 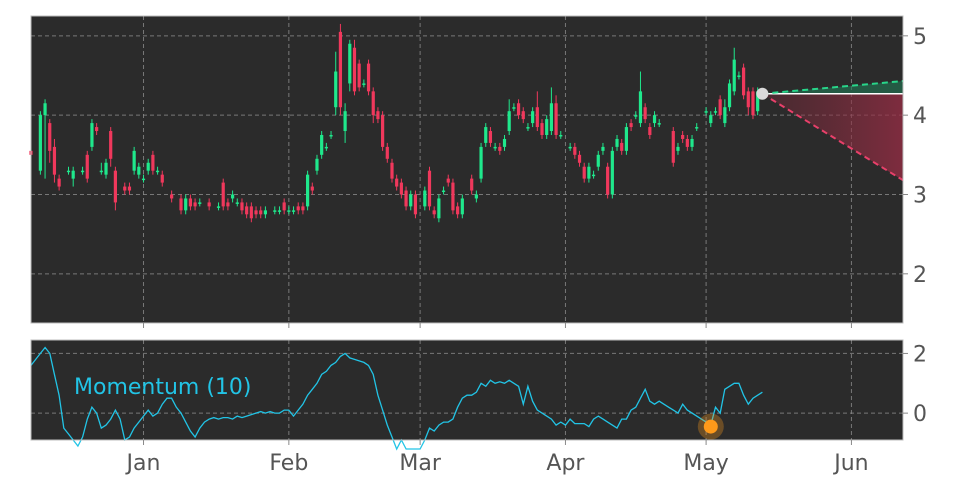 What do you see at coordinates (288, 463) in the screenshot?
I see `x-tick-label: Feb` at bounding box center [288, 463].